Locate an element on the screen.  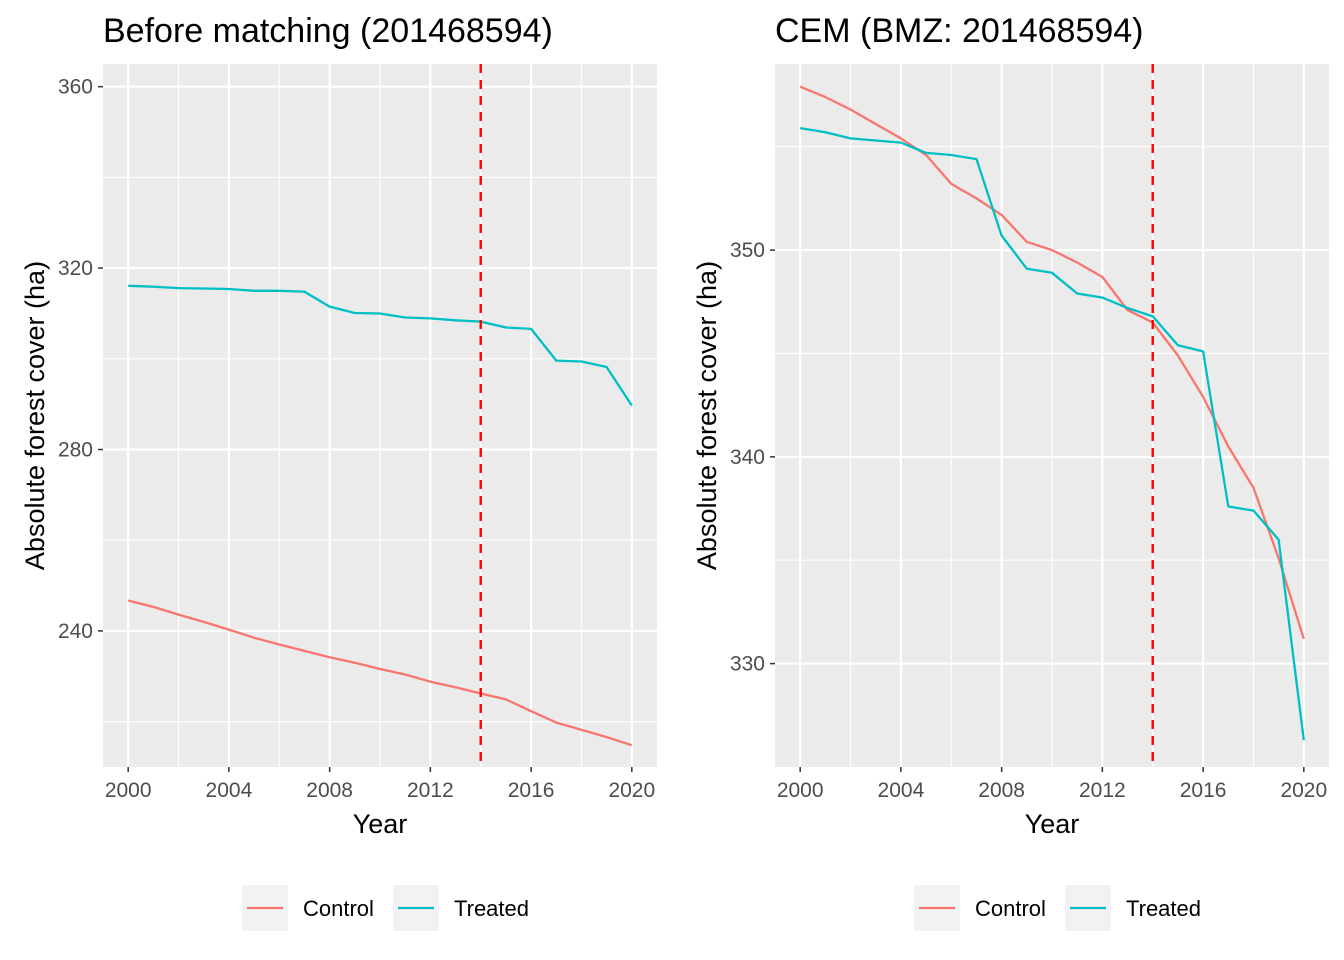
y-tick-label: 280 is located at coordinates (75, 450).